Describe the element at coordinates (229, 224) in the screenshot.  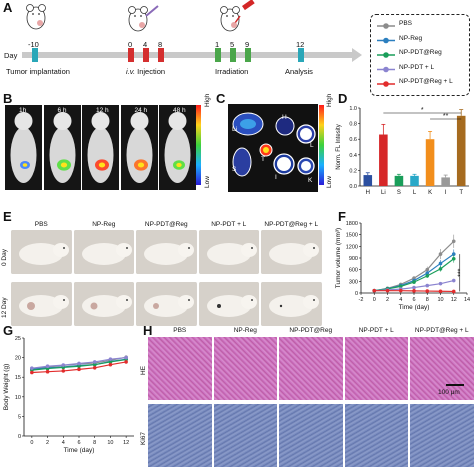
I see `e-group-label-3: NP-PDT + L` at that location.